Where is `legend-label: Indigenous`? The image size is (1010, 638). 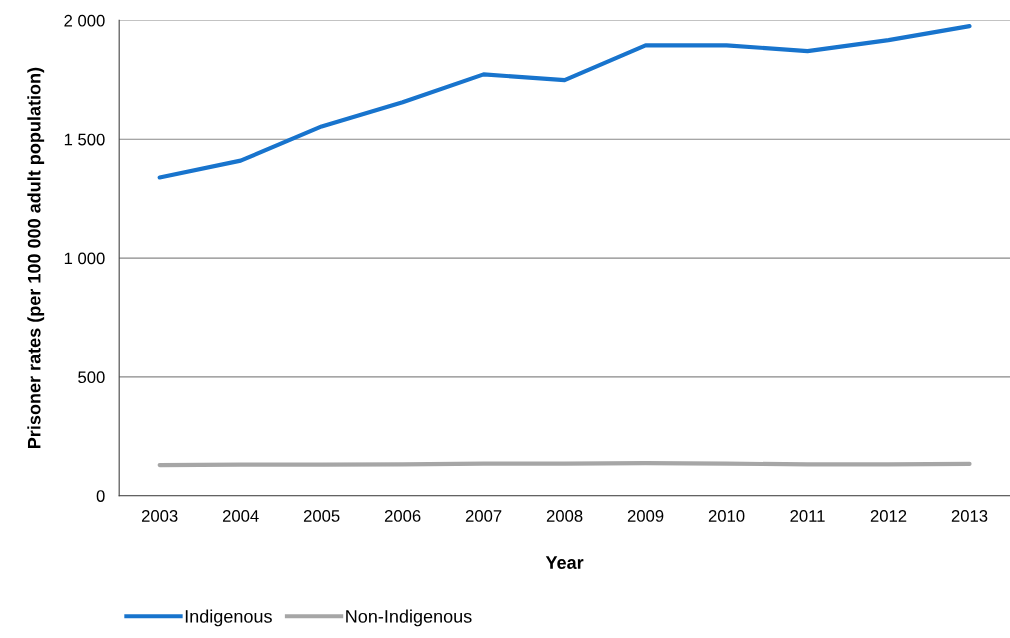 legend-label: Indigenous is located at coordinates (228, 618).